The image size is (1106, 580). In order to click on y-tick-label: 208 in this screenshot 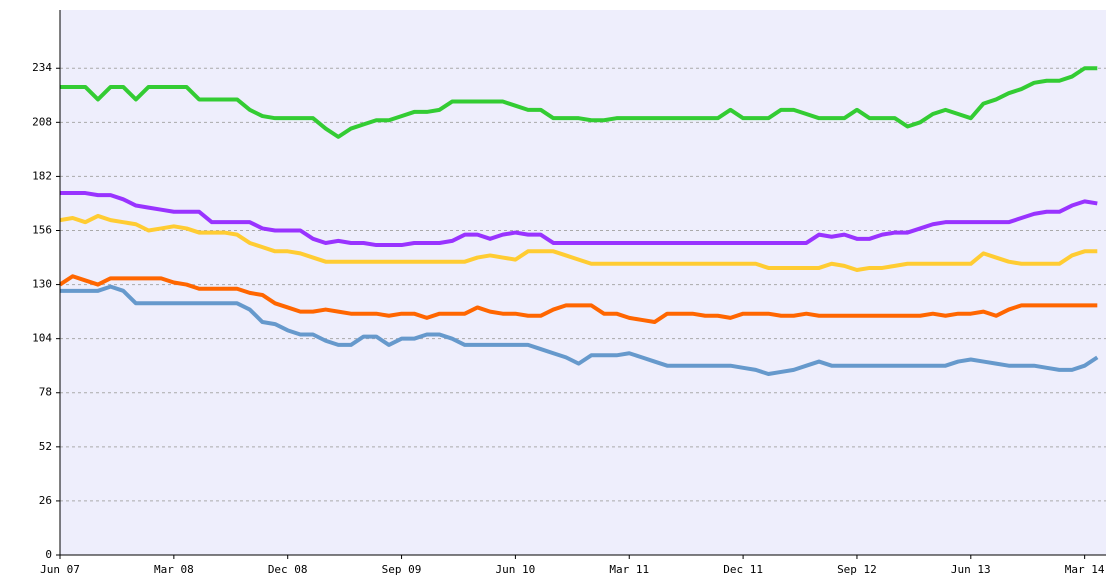, I will do `click(42, 121)`.